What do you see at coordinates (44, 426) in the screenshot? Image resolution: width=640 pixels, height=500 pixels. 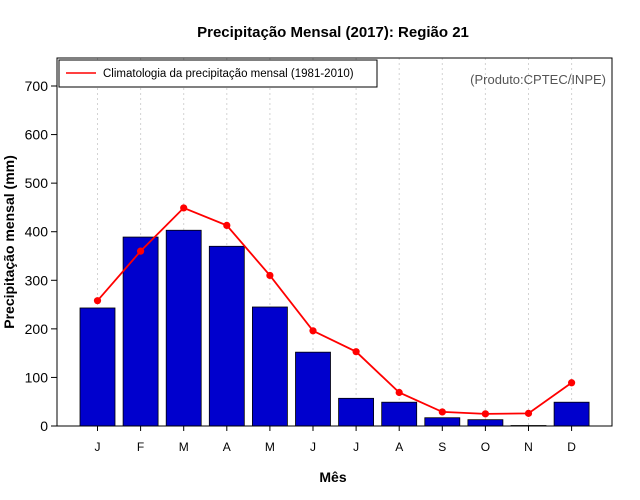 I see `y-tick-label: 0` at bounding box center [44, 426].